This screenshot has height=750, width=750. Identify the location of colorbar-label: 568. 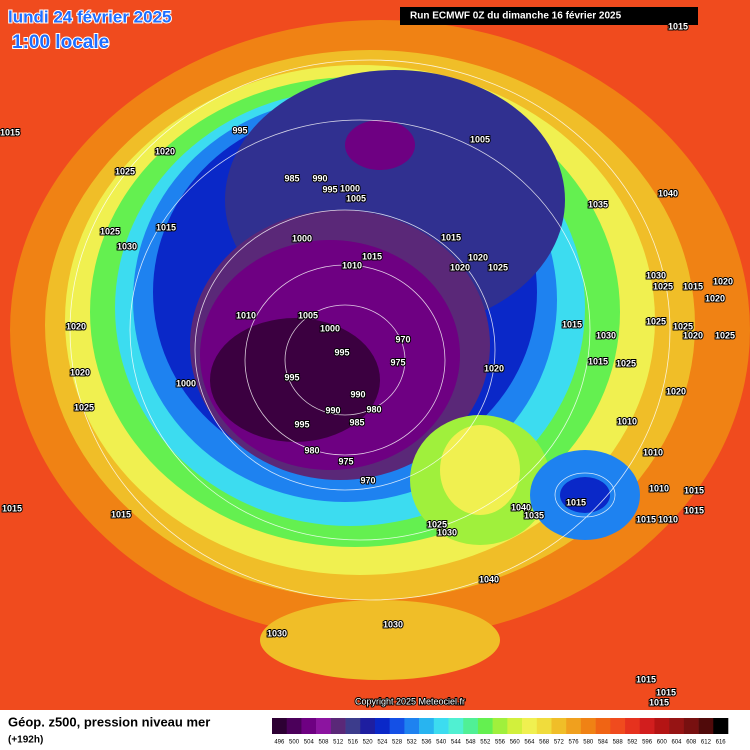
(544, 743).